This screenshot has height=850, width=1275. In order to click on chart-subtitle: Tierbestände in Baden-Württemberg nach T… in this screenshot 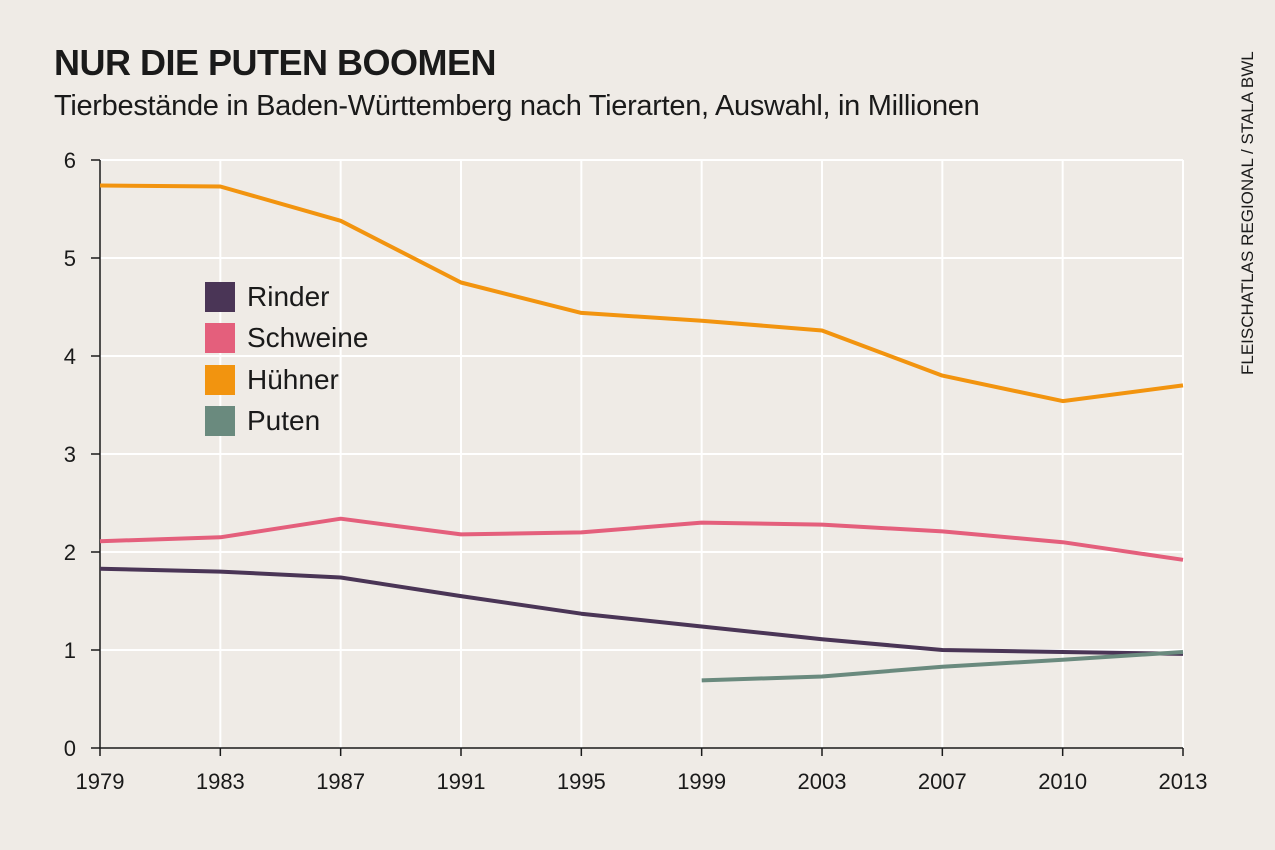, I will do `click(517, 106)`.